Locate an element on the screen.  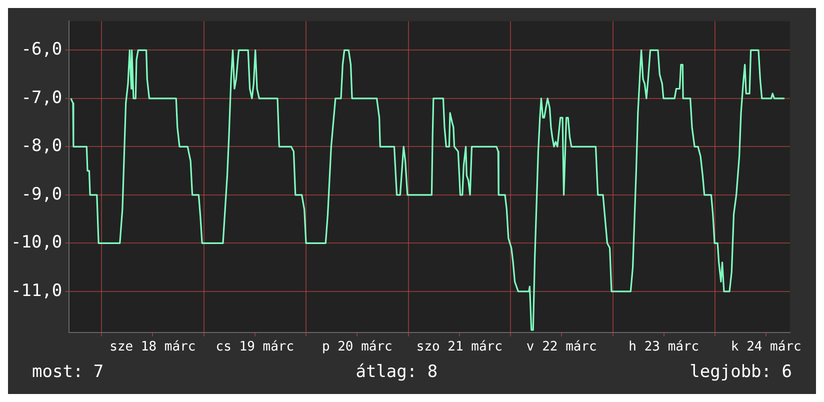
y-tick-label: -10,0 is located at coordinates (36, 242).